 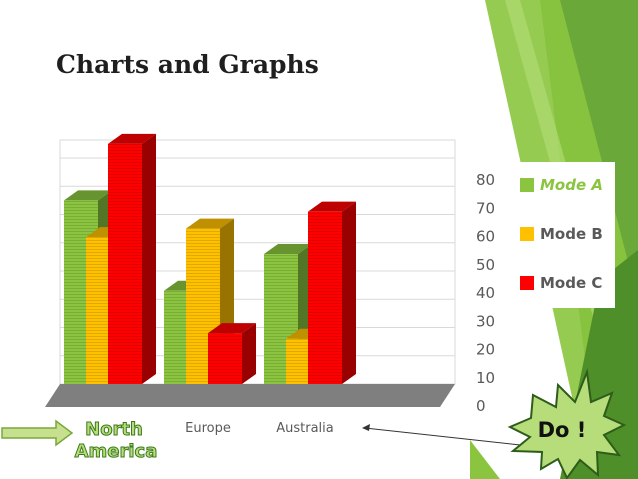 I want to click on x-tick-label: North, so click(x=114, y=429).